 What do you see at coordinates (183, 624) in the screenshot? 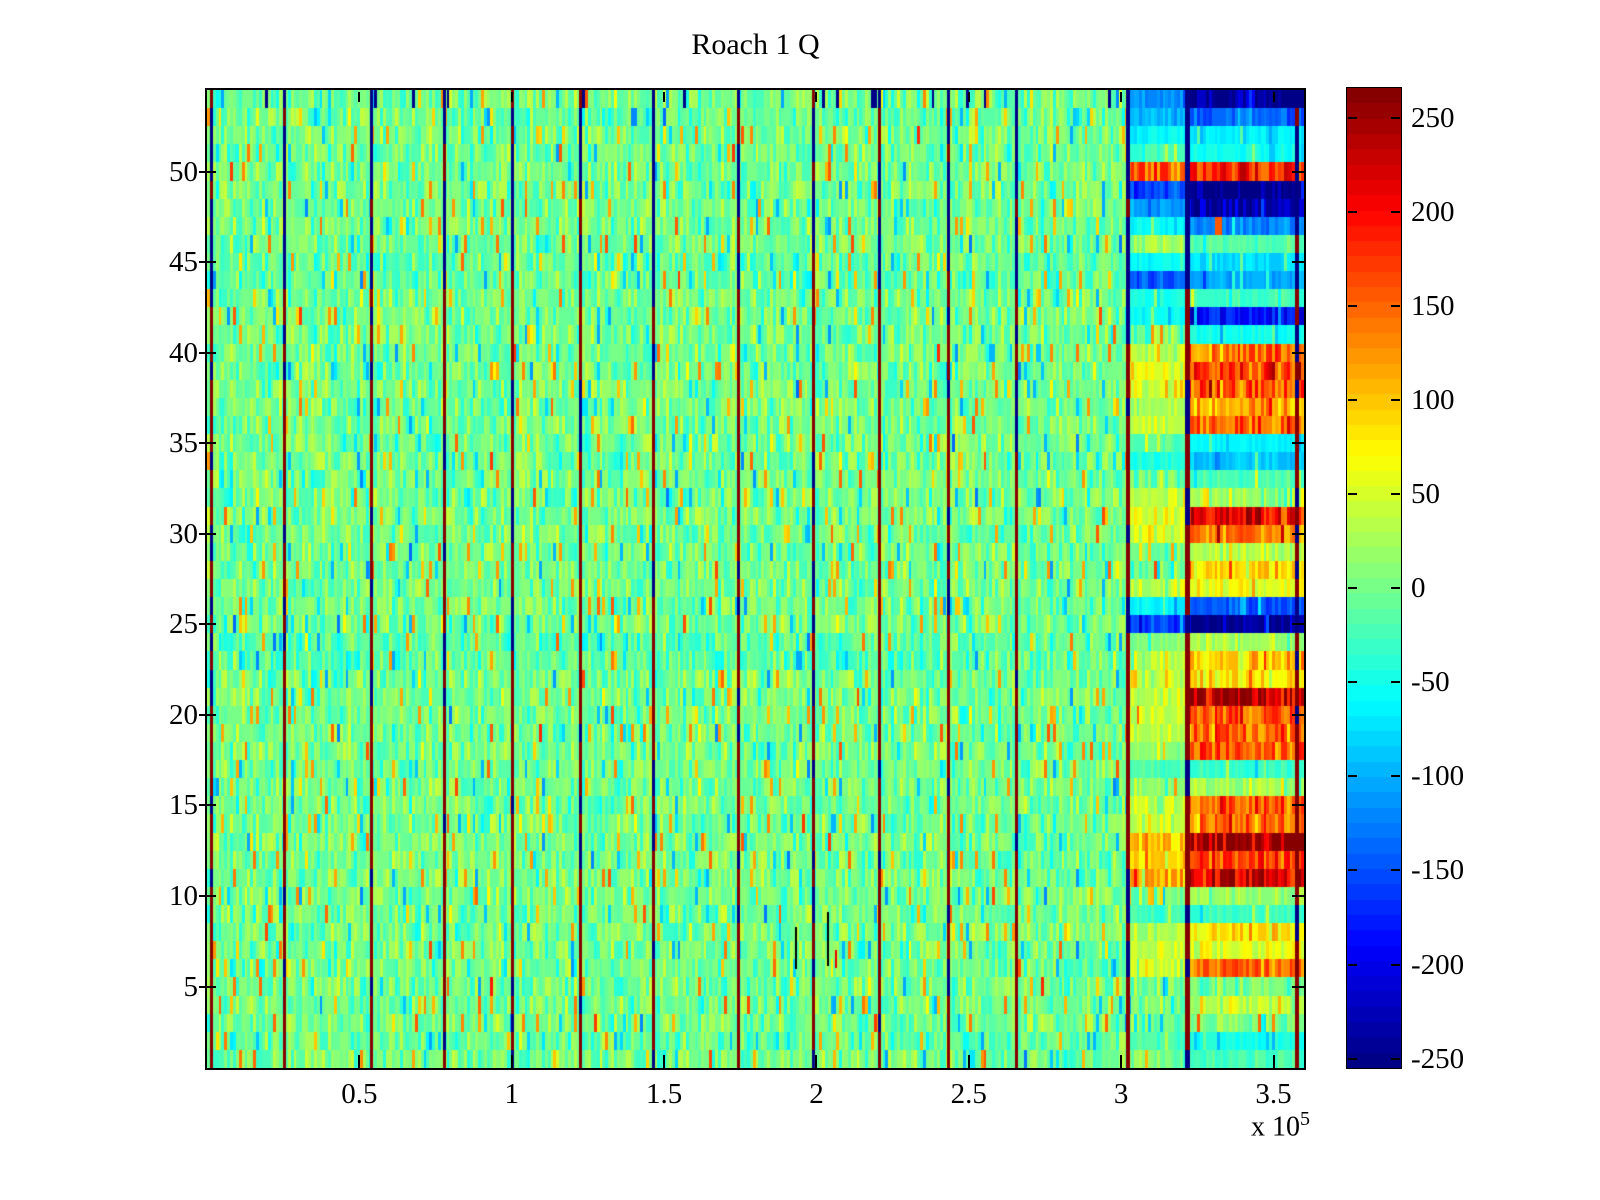
I see `y-tick-label: 25` at bounding box center [183, 624].